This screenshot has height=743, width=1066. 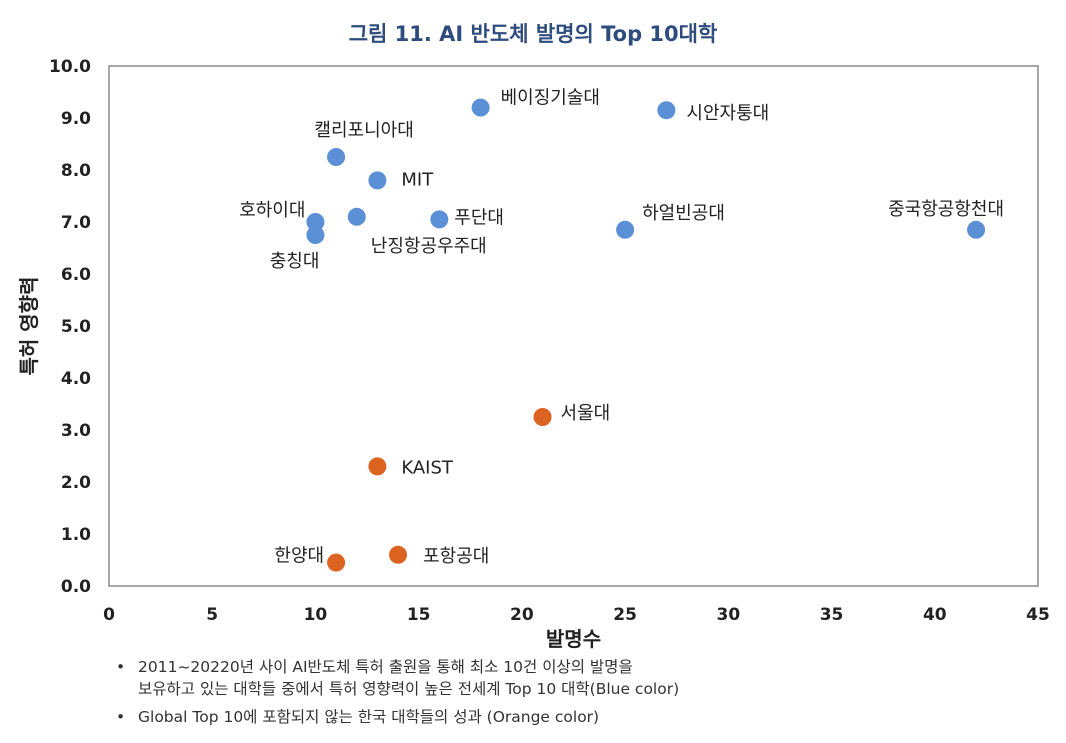 I want to click on data-label: 하얼빈공대, so click(x=683, y=213).